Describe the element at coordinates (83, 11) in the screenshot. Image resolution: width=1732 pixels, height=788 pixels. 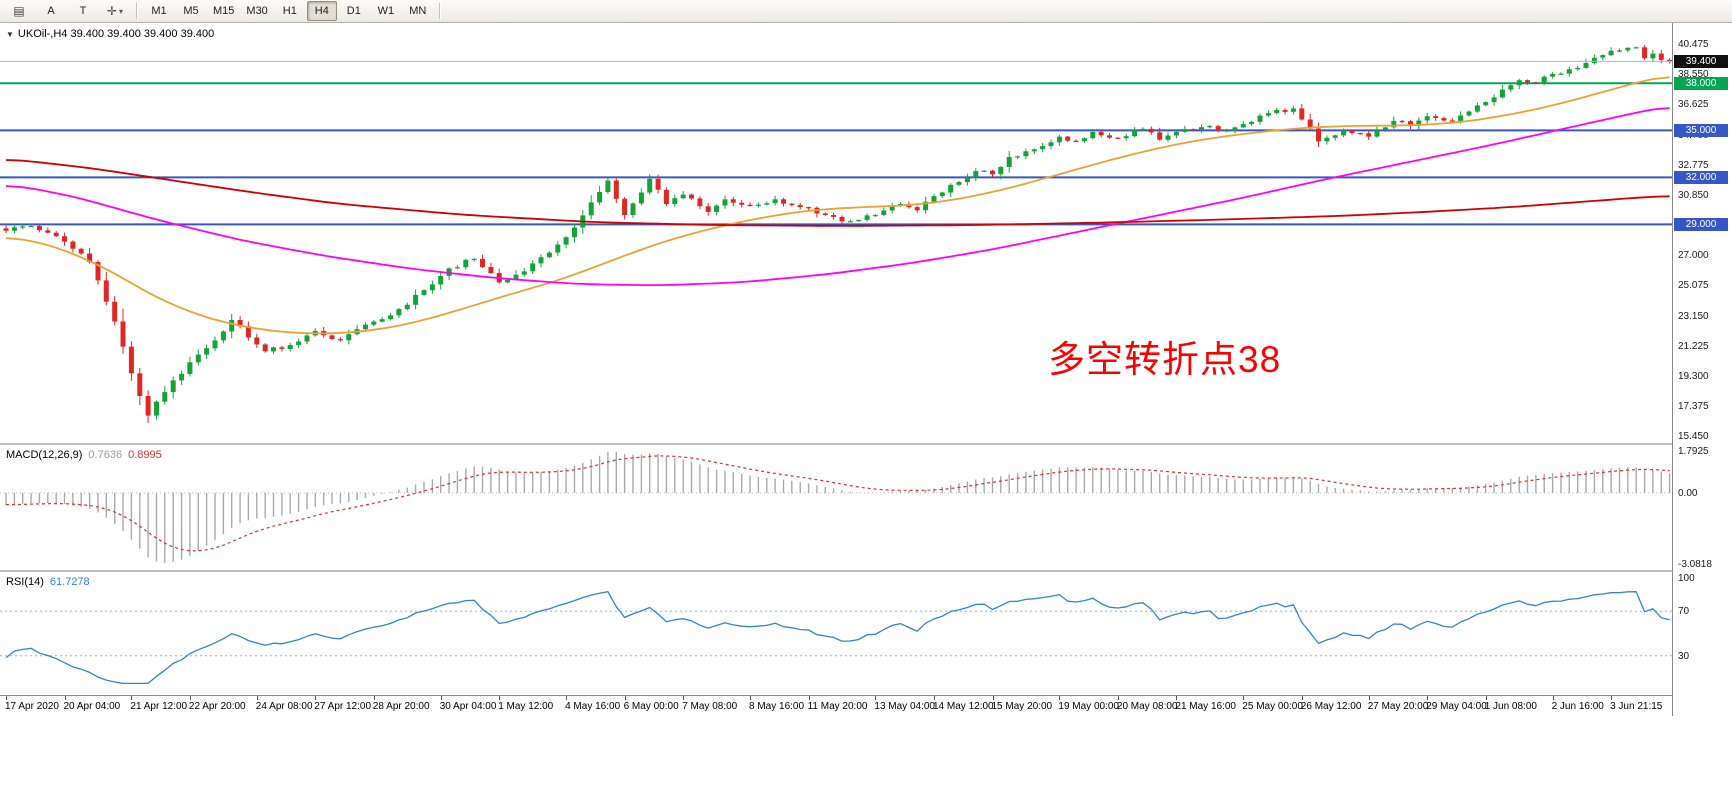
I see `text-tool-button: T` at that location.